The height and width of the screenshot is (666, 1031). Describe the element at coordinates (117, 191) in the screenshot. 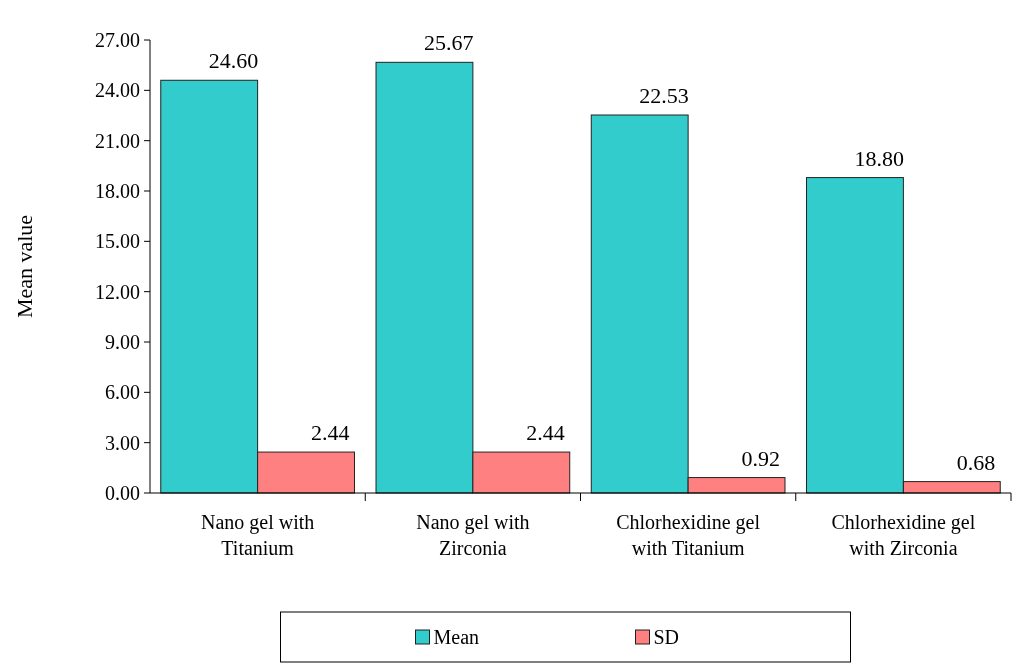

I see `y-tick-label: 18.00` at that location.